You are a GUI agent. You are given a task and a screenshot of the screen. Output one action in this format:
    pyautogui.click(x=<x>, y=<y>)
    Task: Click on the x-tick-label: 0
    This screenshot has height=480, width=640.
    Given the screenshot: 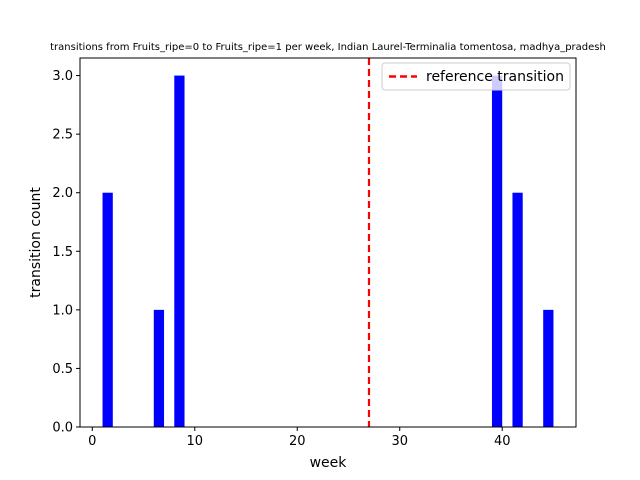 What is the action you would take?
    pyautogui.click(x=92, y=441)
    